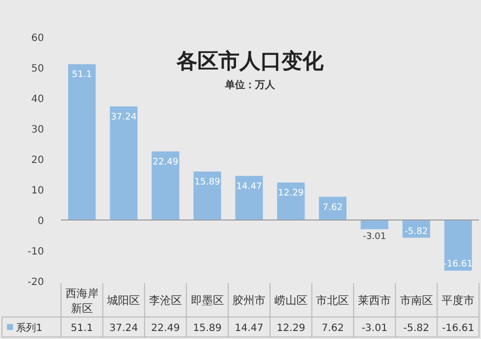 The height and width of the screenshot is (339, 481). Describe the element at coordinates (36, 282) in the screenshot. I see `y-tick-label: -20` at that location.